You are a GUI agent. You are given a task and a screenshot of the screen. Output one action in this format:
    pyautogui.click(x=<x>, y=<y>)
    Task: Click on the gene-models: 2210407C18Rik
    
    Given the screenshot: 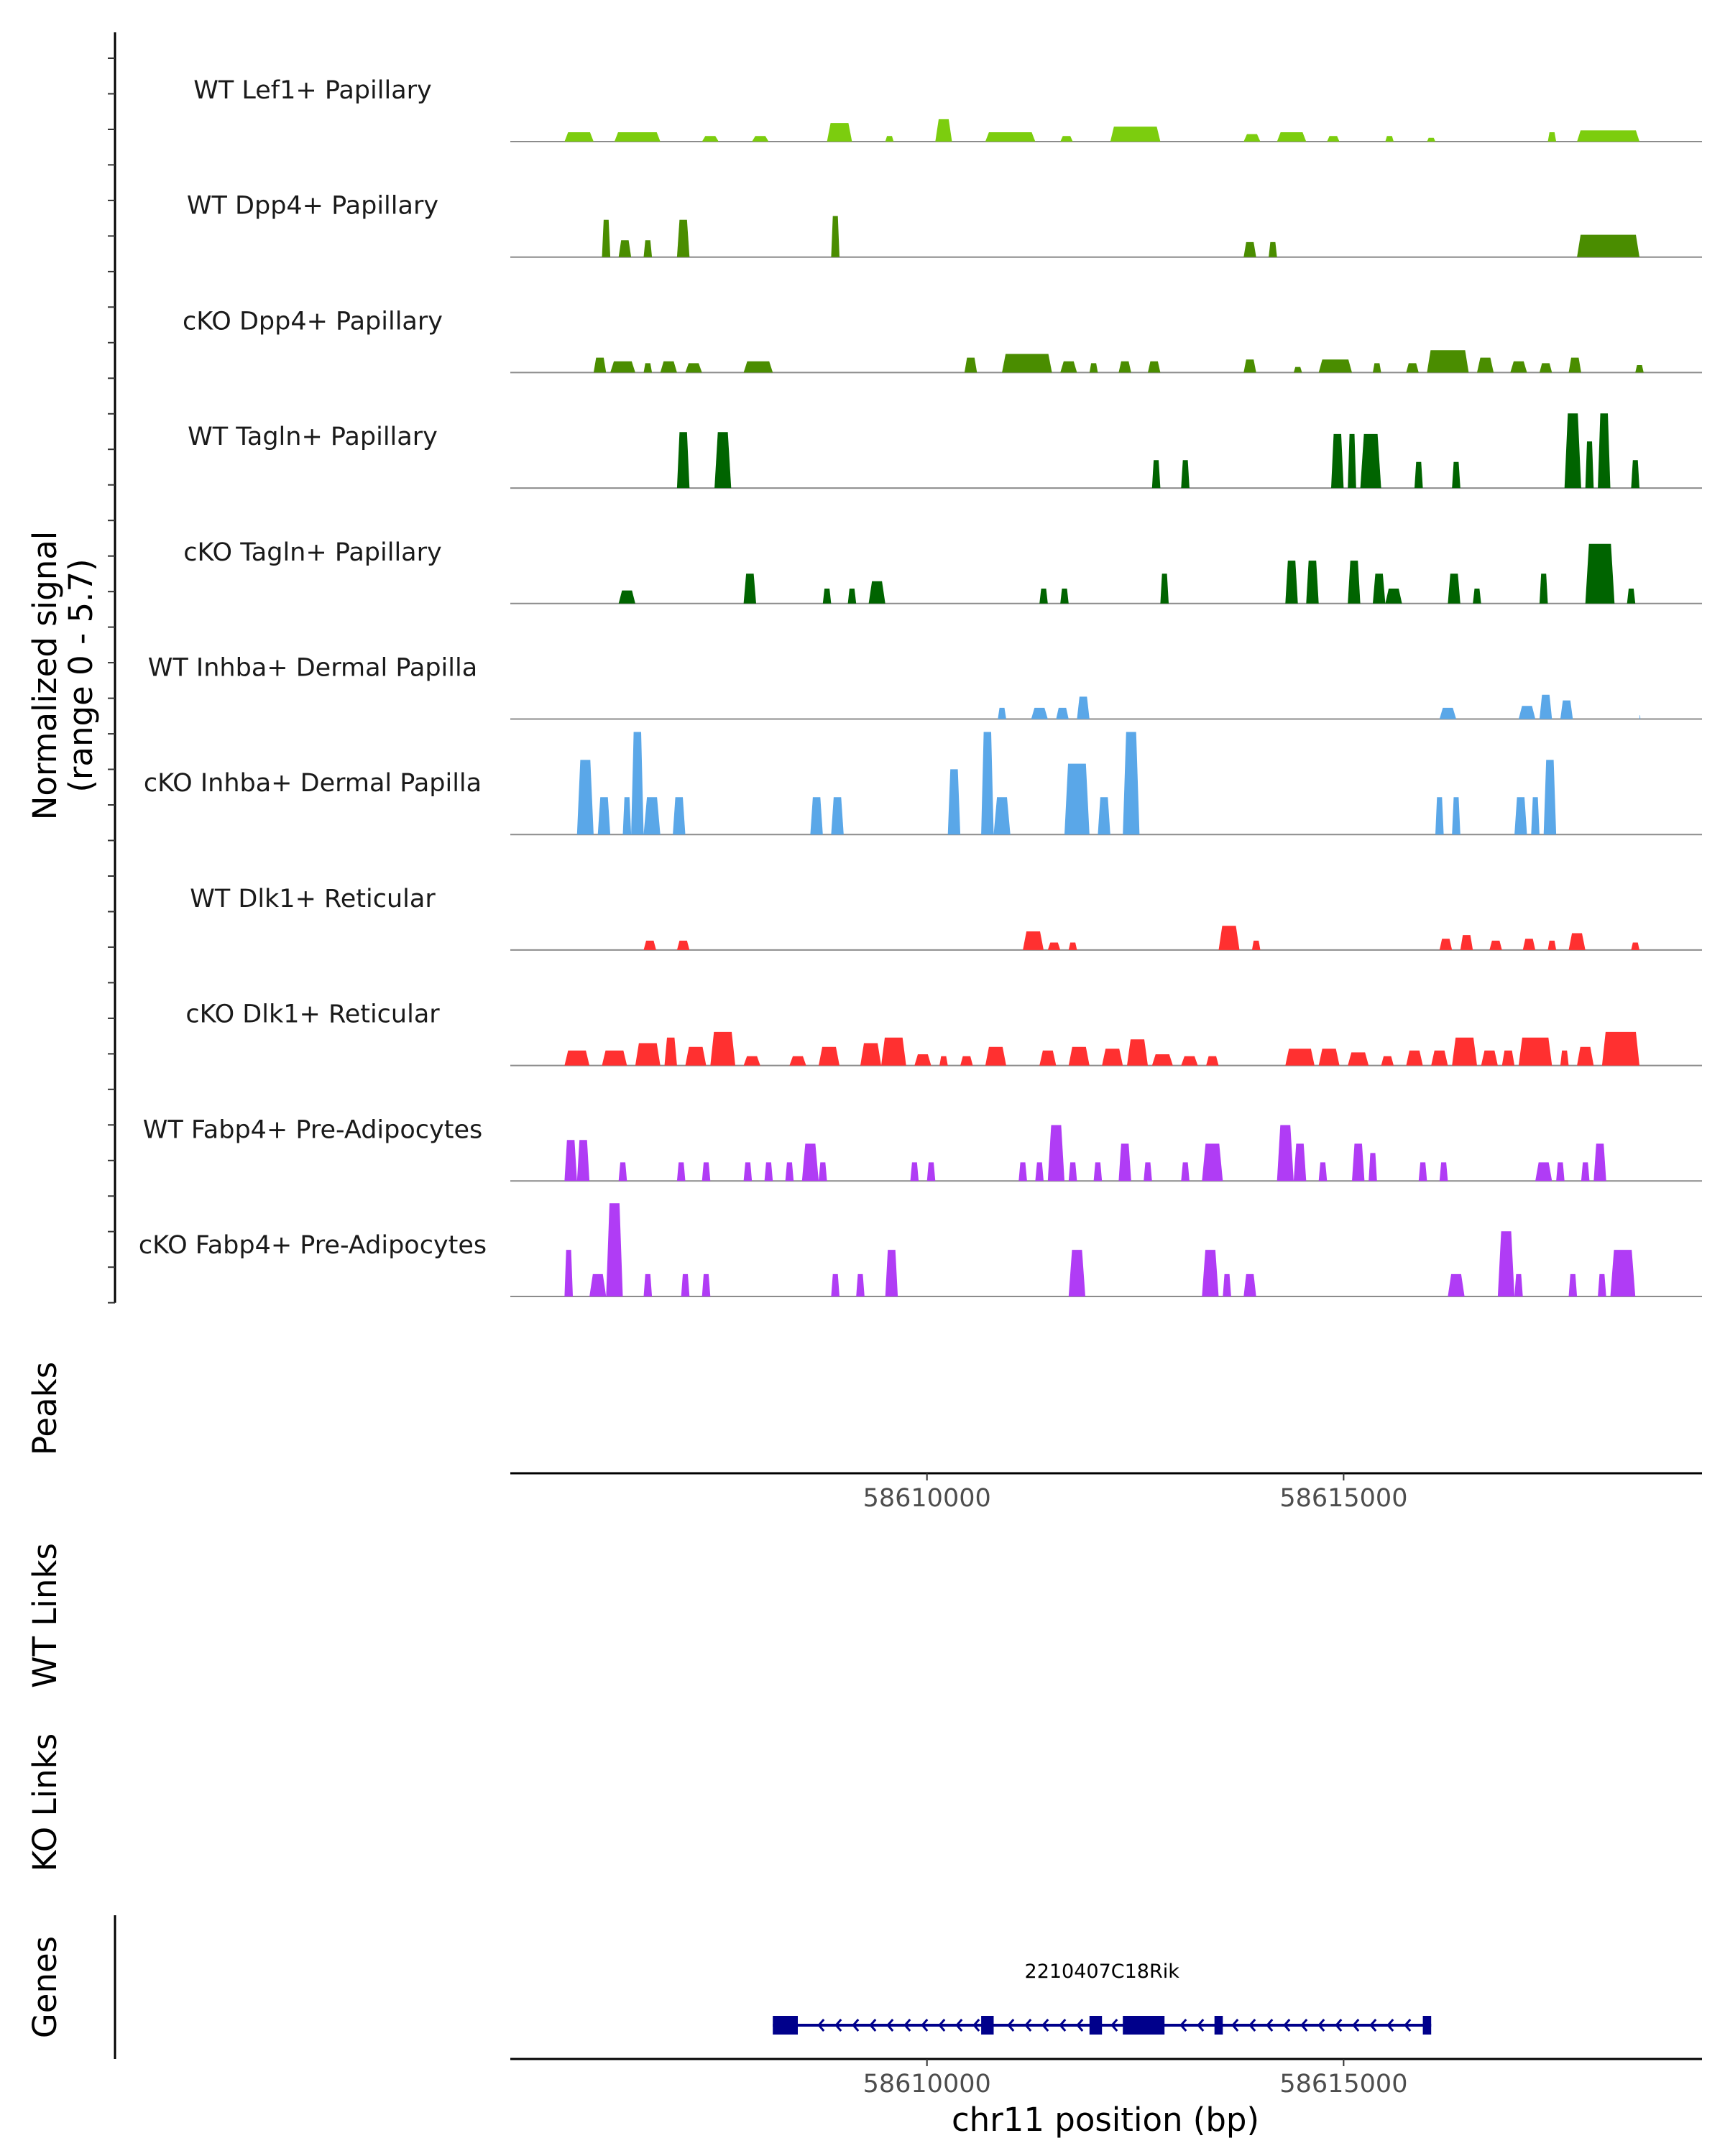 What is the action you would take?
    pyautogui.click(x=1102, y=1998)
    